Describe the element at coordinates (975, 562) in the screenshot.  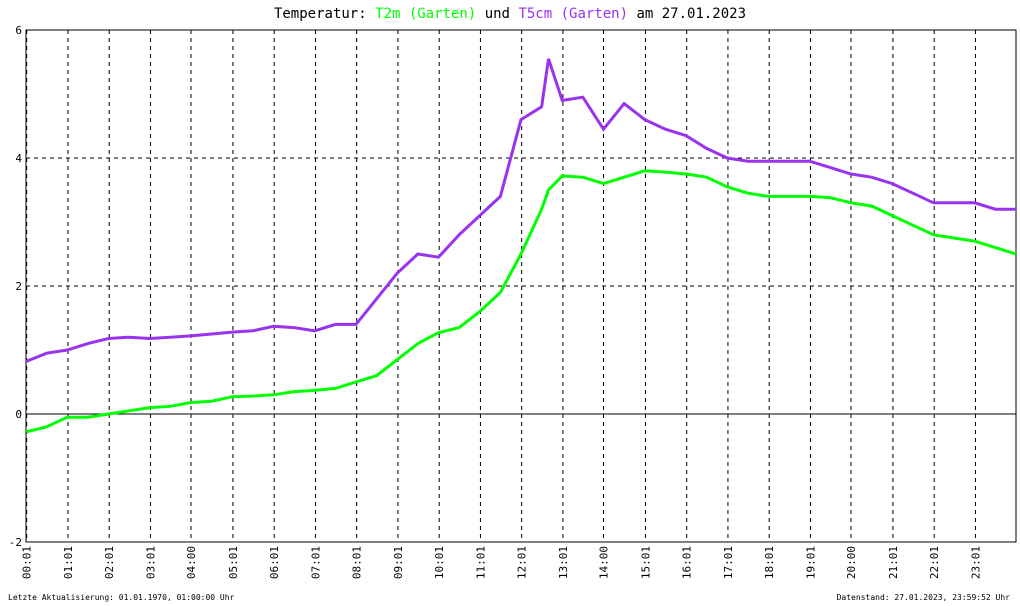
I see `x-tick-label: 23:01` at that location.